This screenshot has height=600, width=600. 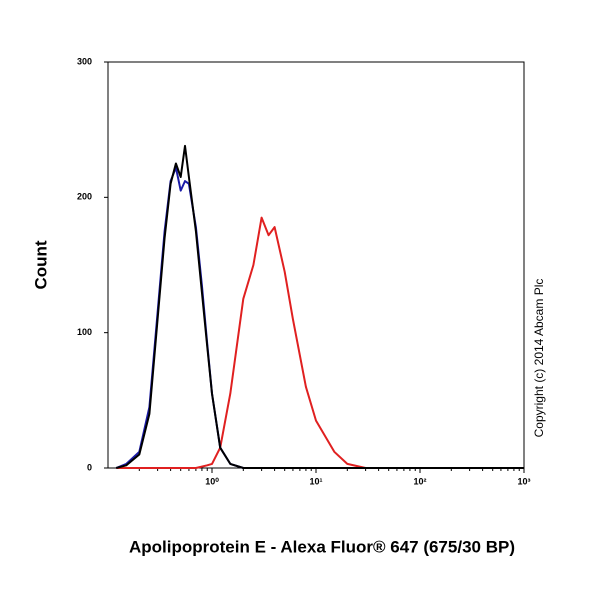 What do you see at coordinates (315, 481) in the screenshot?
I see `x-tick-label: 10¹` at bounding box center [315, 481].